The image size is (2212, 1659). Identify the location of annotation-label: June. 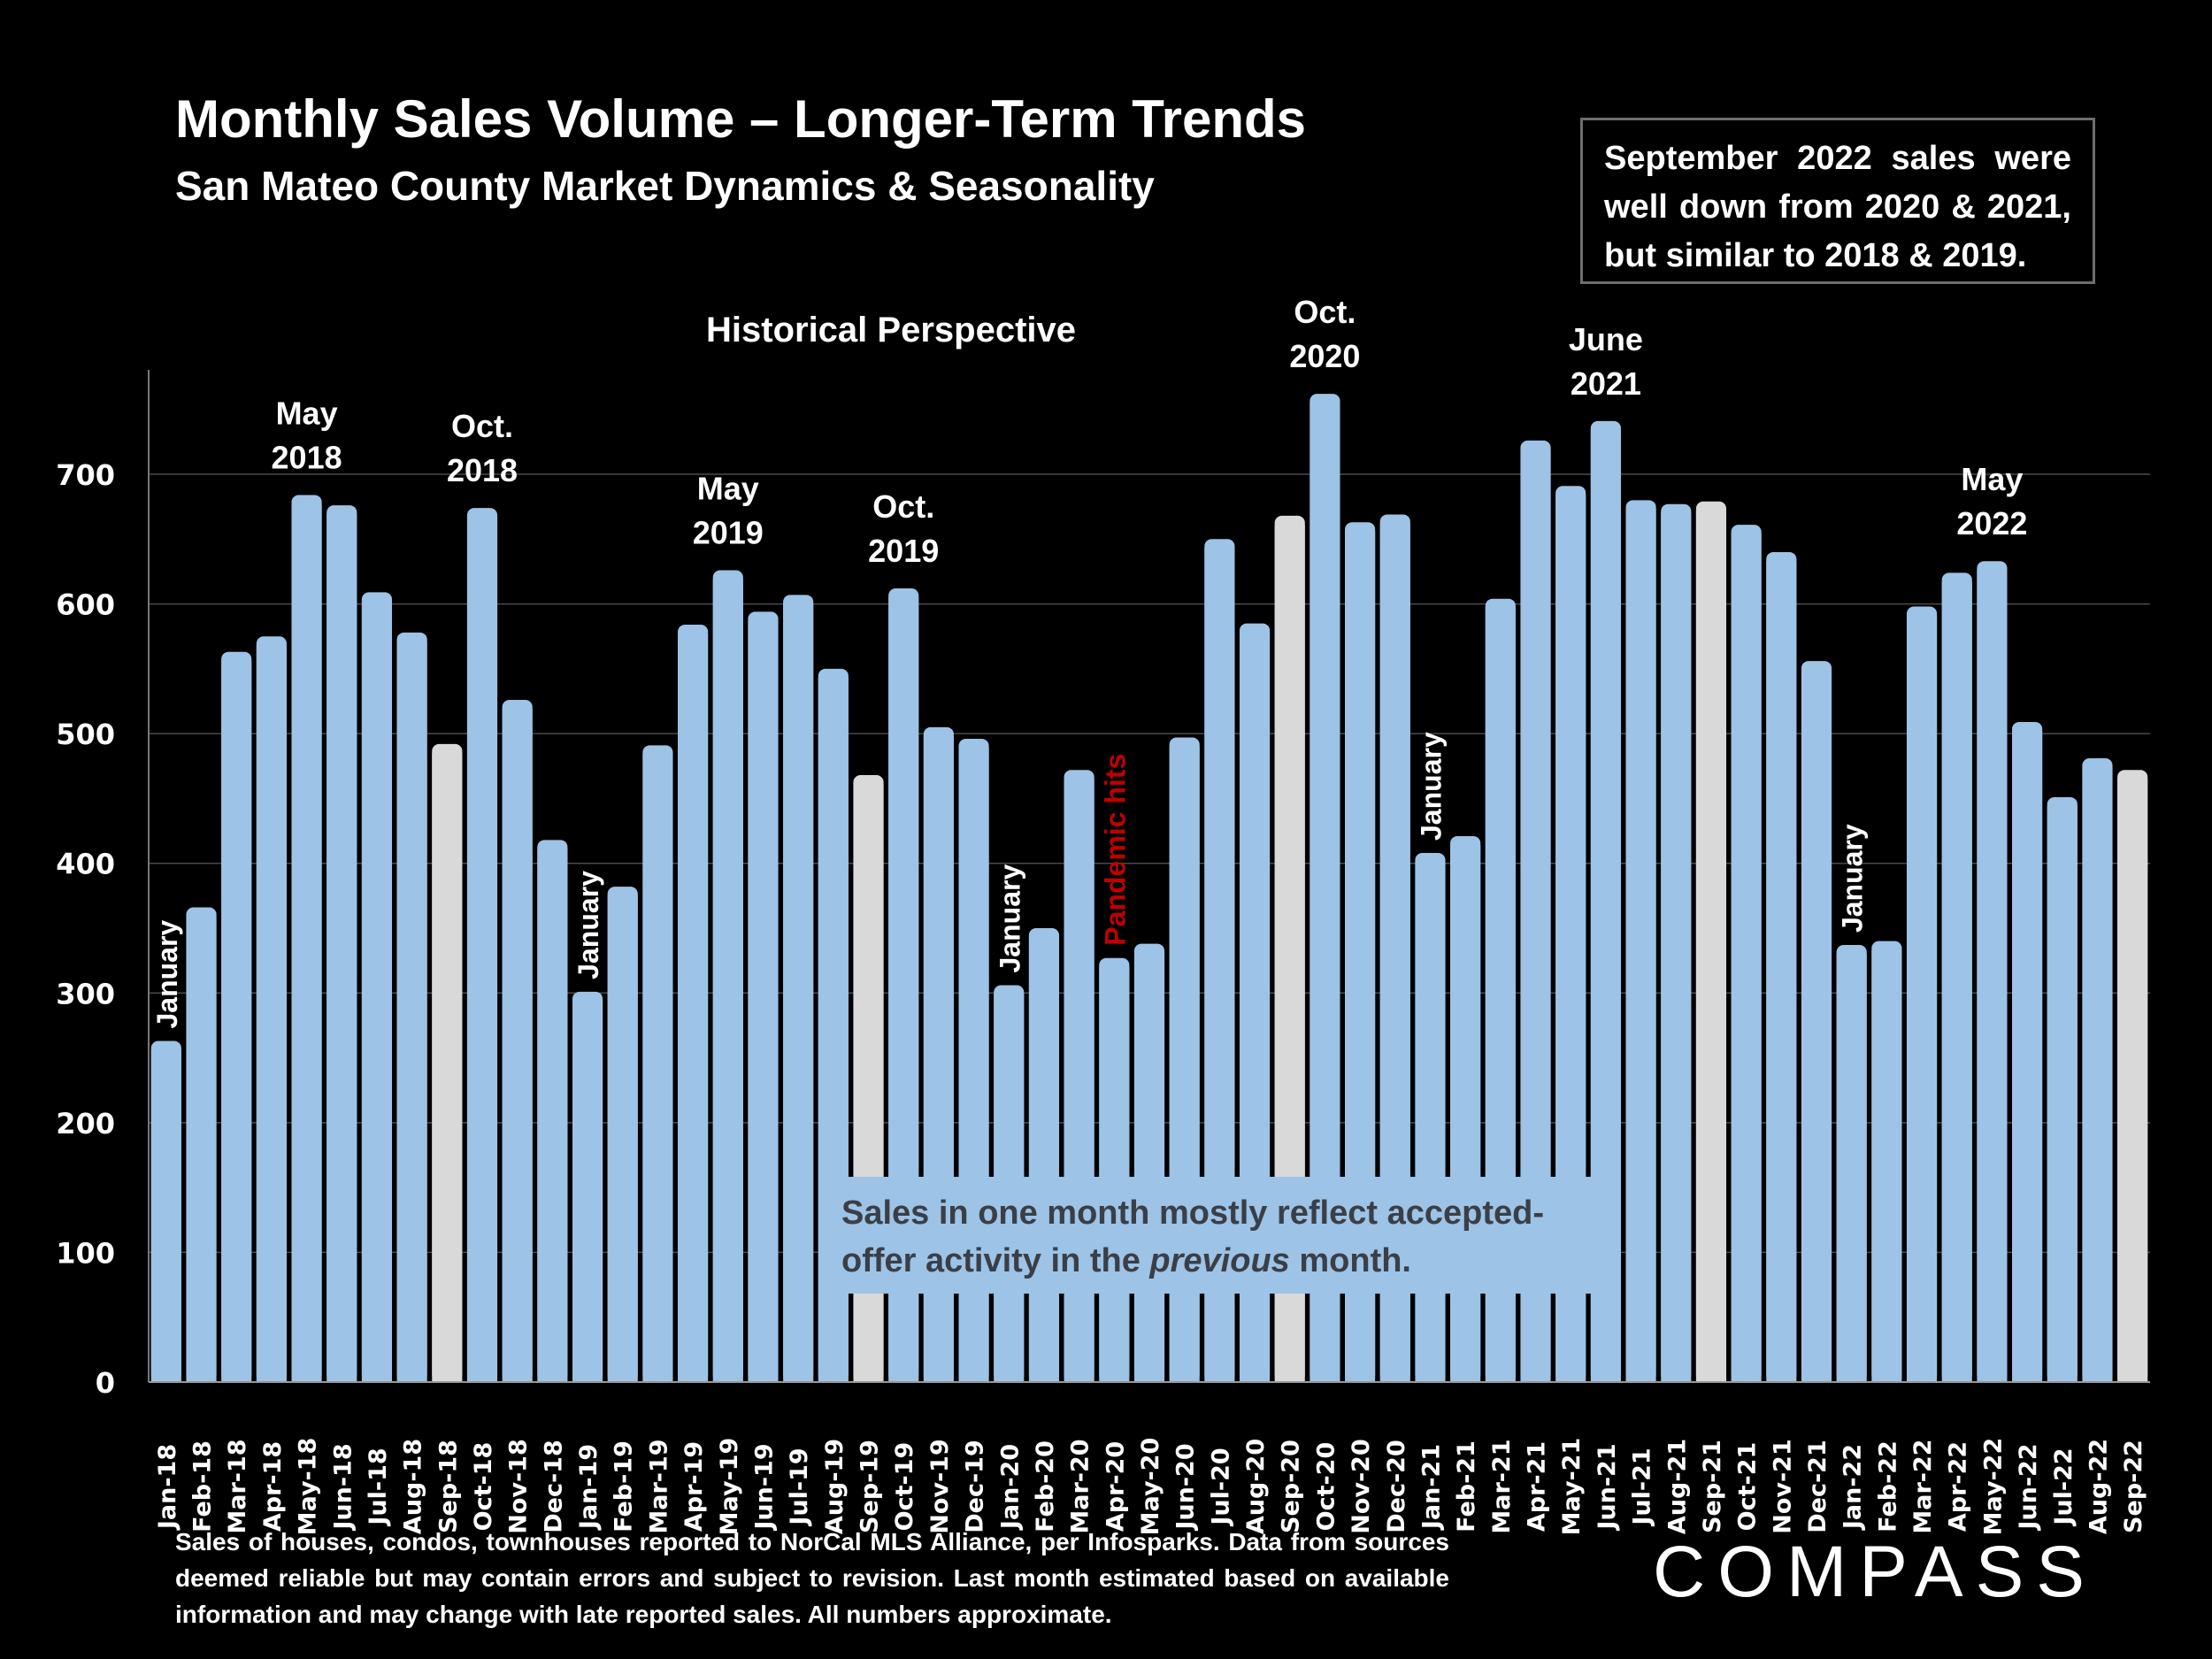
(1606, 339).